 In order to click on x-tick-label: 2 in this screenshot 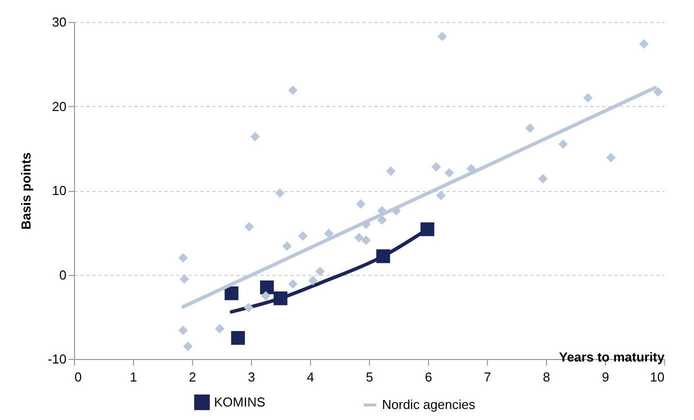, I will do `click(192, 377)`.